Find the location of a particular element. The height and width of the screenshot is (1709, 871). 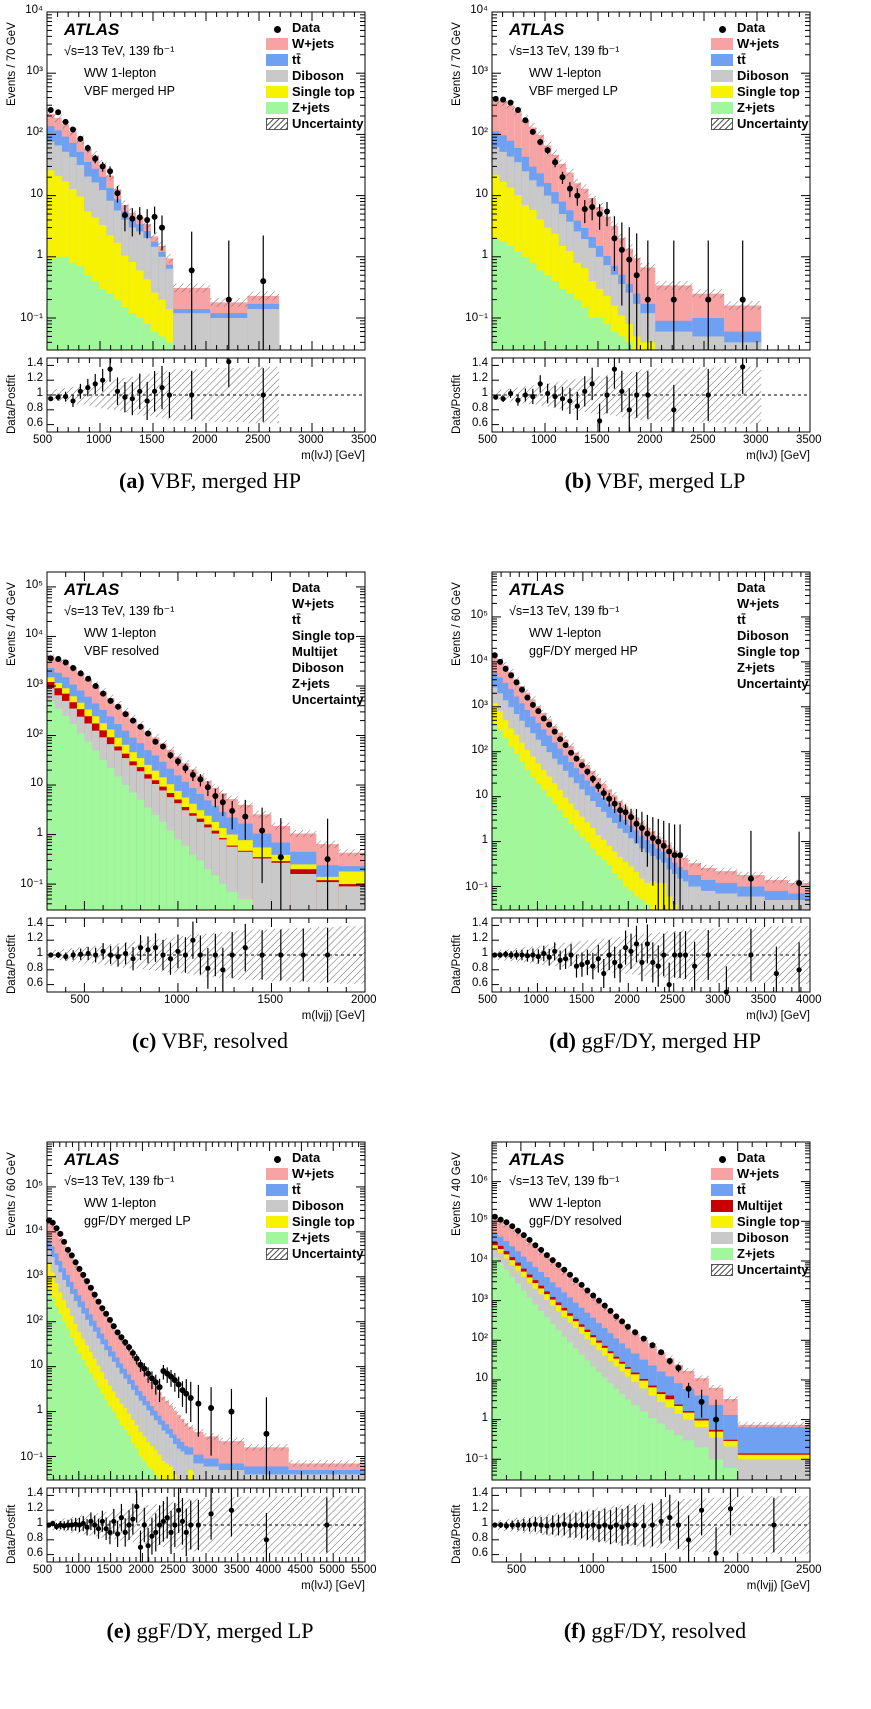

x-axis-title: m(lvjj) [GeV] is located at coordinates (333, 1016).